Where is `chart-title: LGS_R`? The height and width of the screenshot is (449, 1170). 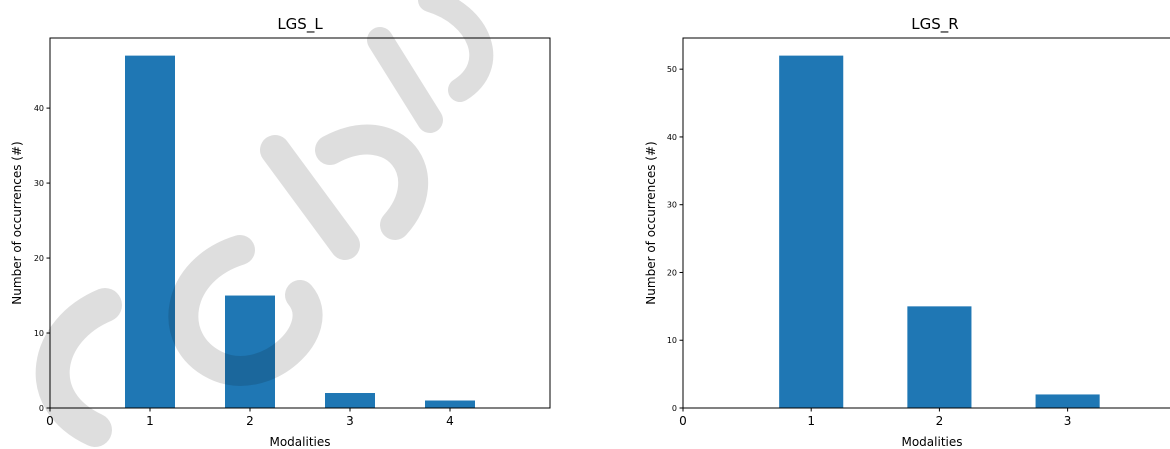 chart-title: LGS_R is located at coordinates (934, 24).